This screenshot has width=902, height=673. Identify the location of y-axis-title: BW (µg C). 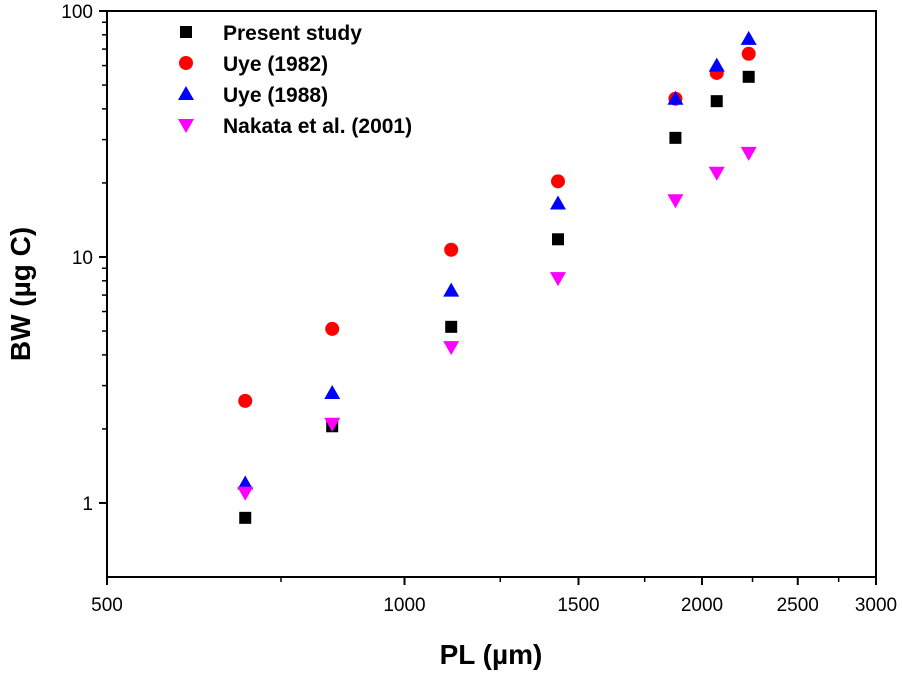
(20, 294).